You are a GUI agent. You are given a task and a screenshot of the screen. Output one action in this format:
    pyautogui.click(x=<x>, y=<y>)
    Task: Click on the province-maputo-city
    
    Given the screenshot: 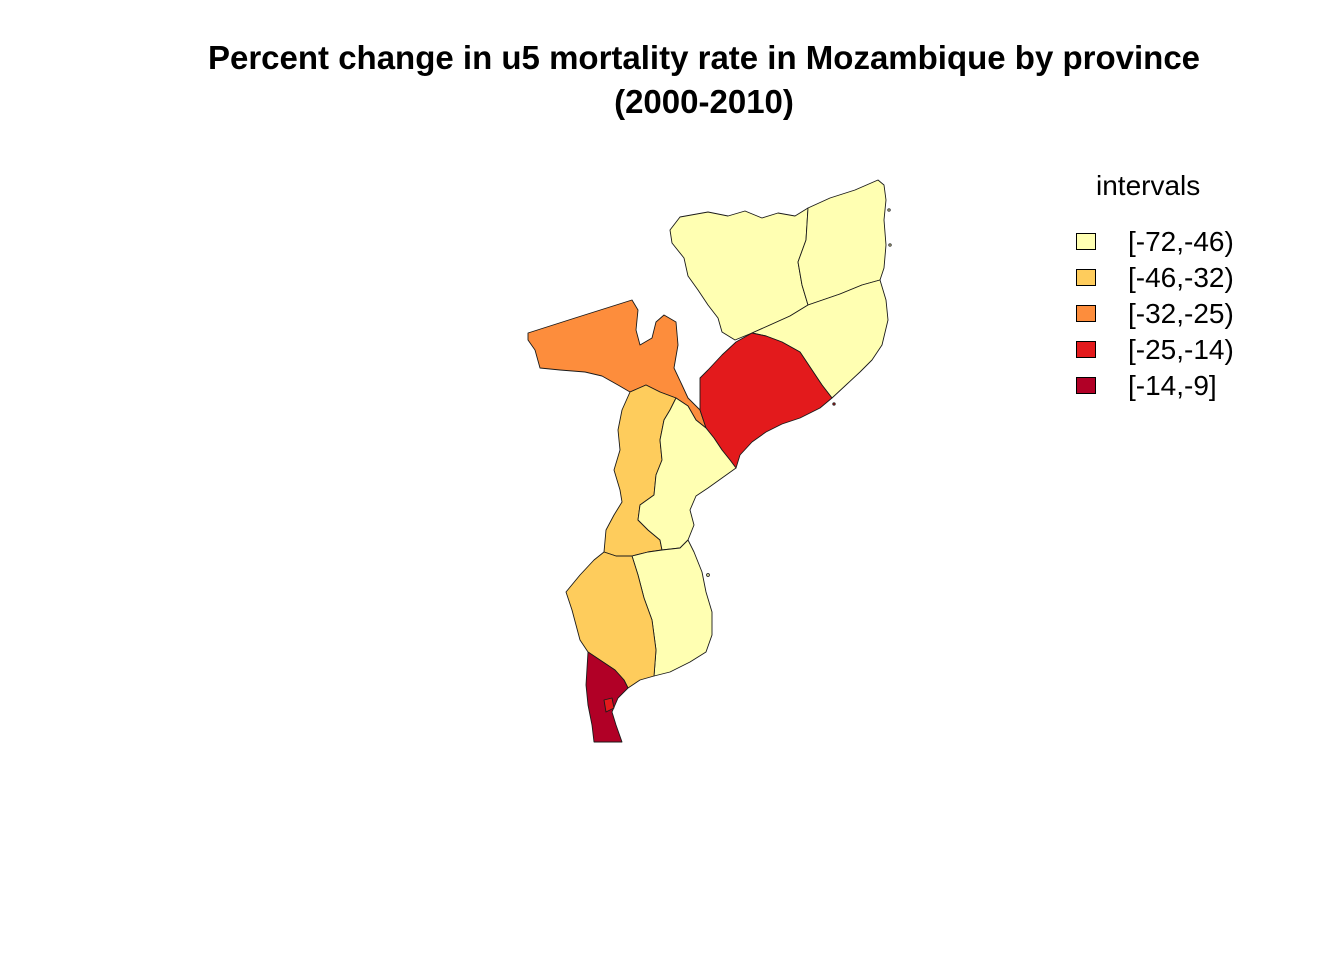 What is the action you would take?
    pyautogui.click(x=609, y=705)
    